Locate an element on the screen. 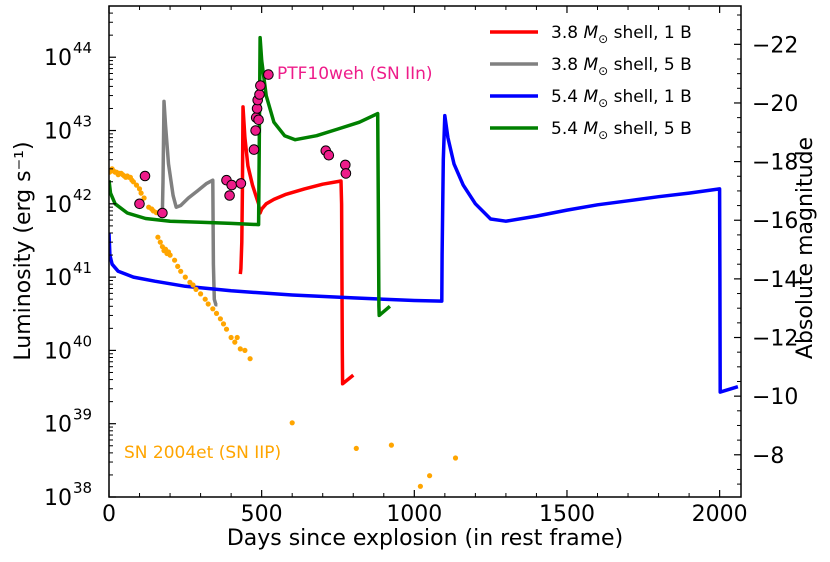 Image resolution: width=830 pixels, height=562 pixels. y-axis-label: Luminosity (erg s⁻¹) is located at coordinates (23, 250).